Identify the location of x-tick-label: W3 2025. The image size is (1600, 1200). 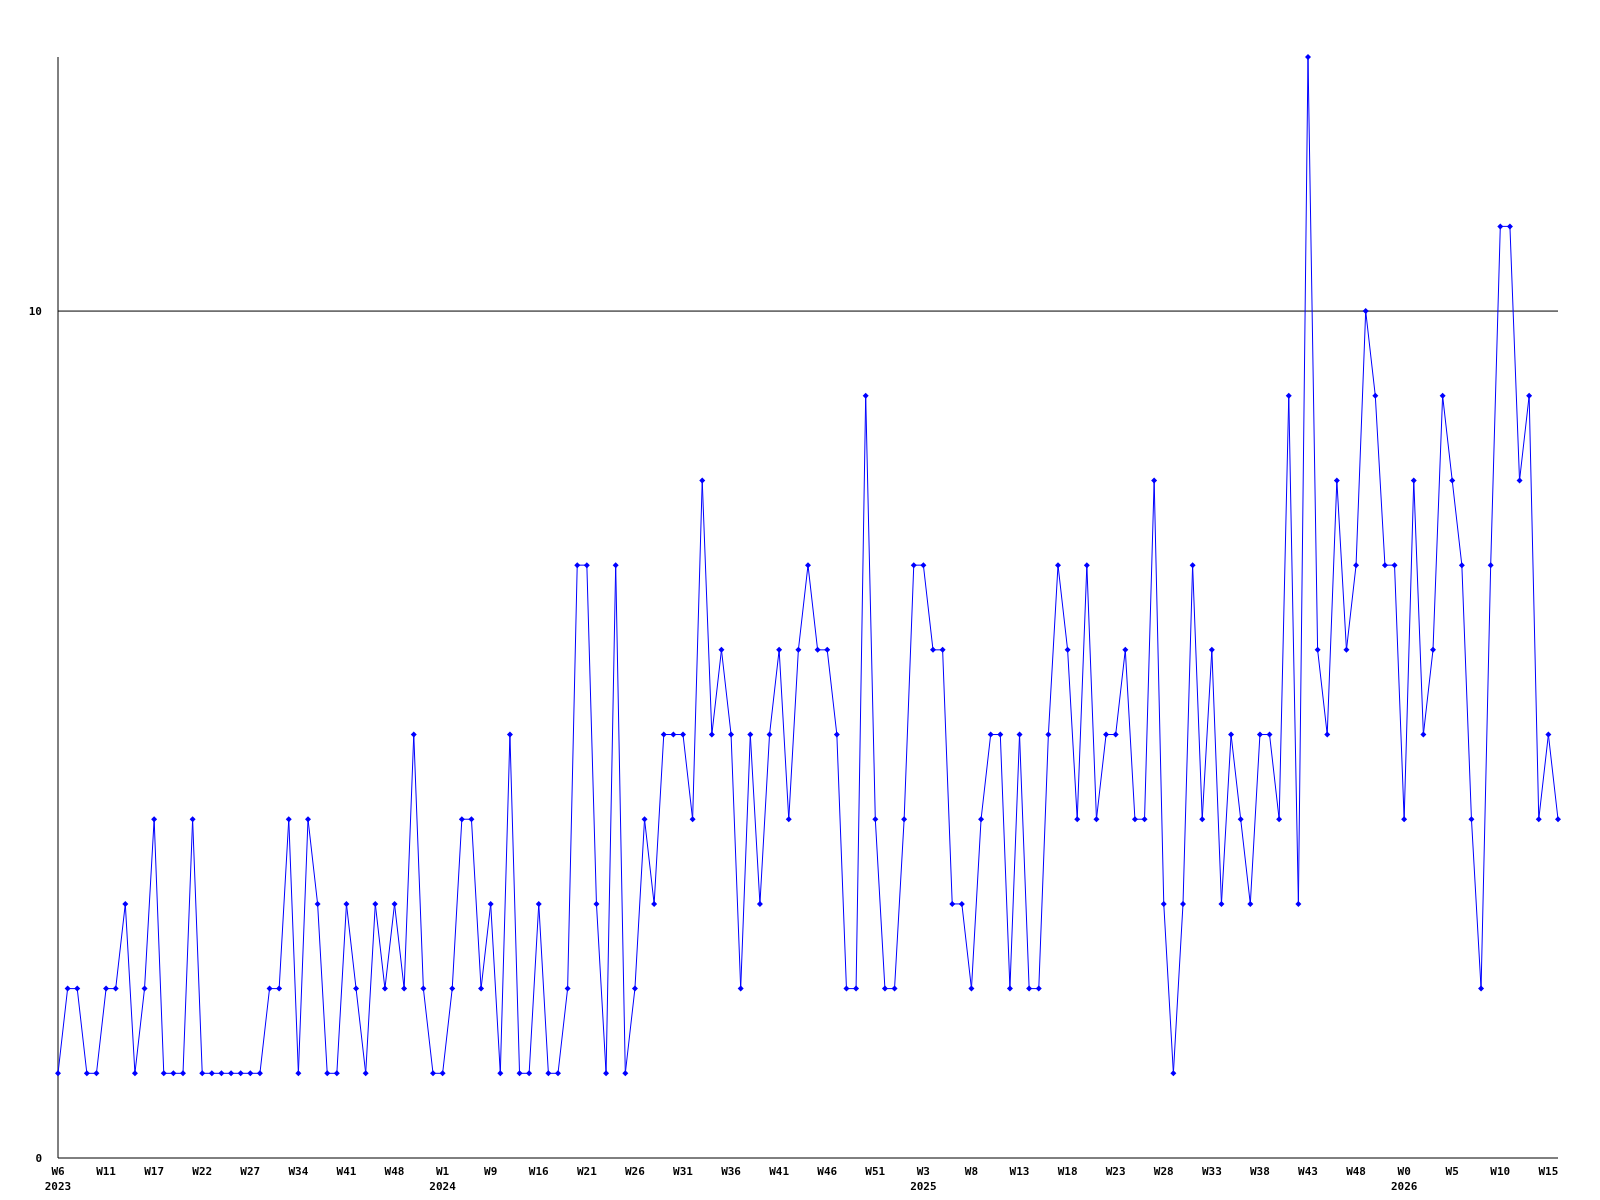
(923, 1179).